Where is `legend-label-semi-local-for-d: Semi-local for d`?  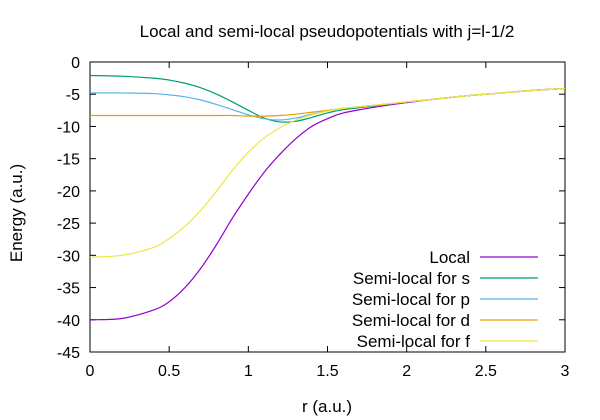 legend-label-semi-local-for-d: Semi-local for d is located at coordinates (411, 320).